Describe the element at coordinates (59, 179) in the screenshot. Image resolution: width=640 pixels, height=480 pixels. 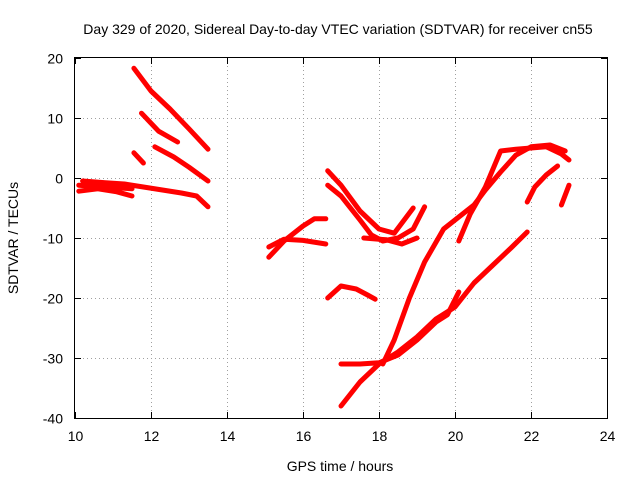
I see `y-tick-label: 0` at that location.